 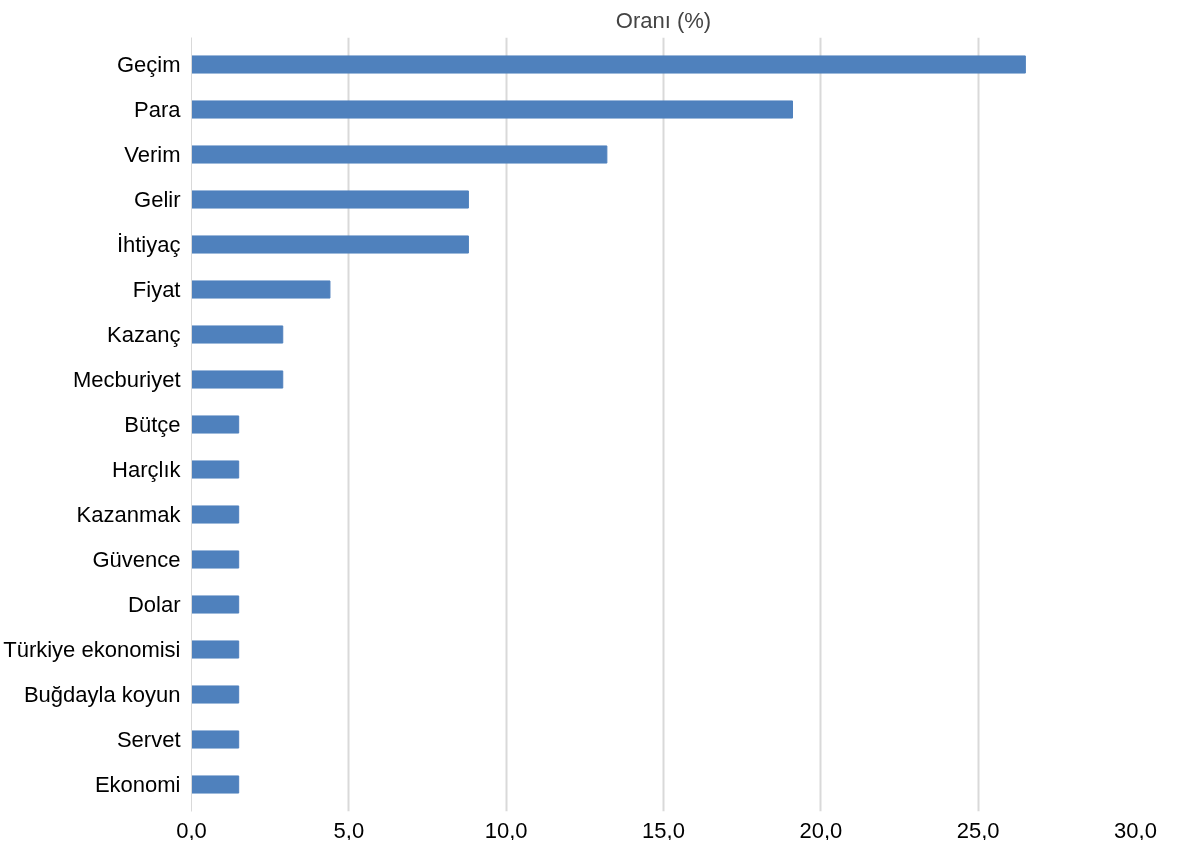 I want to click on chart-title: Oranı (%), so click(x=663, y=20).